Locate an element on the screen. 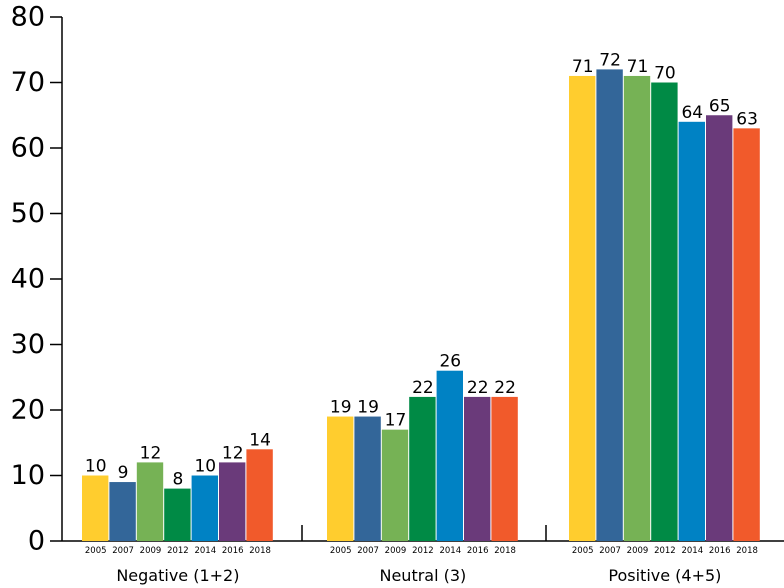 The image size is (784, 588). category-label: Positive (4+5) is located at coordinates (664, 575).